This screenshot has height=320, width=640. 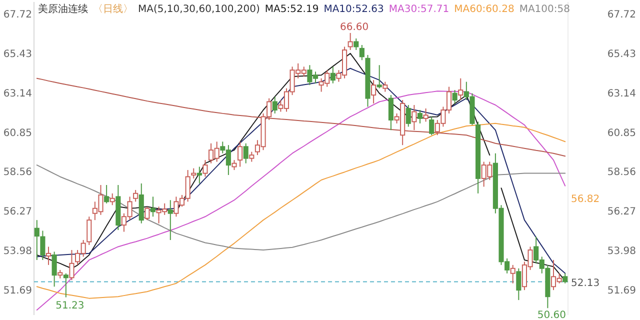 I want to click on text: 56.82, so click(x=585, y=199).